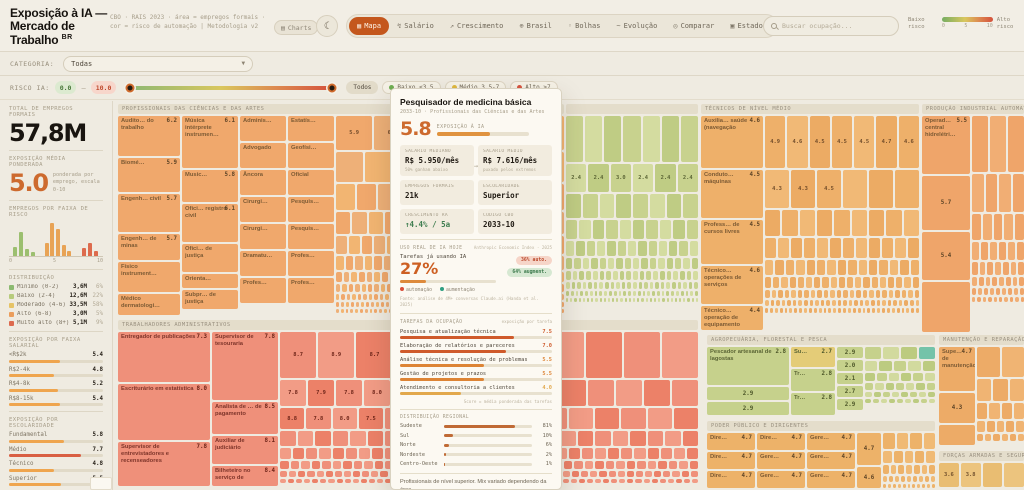  What do you see at coordinates (332, 87) in the screenshot?
I see `slider-handle-max` at bounding box center [332, 87].